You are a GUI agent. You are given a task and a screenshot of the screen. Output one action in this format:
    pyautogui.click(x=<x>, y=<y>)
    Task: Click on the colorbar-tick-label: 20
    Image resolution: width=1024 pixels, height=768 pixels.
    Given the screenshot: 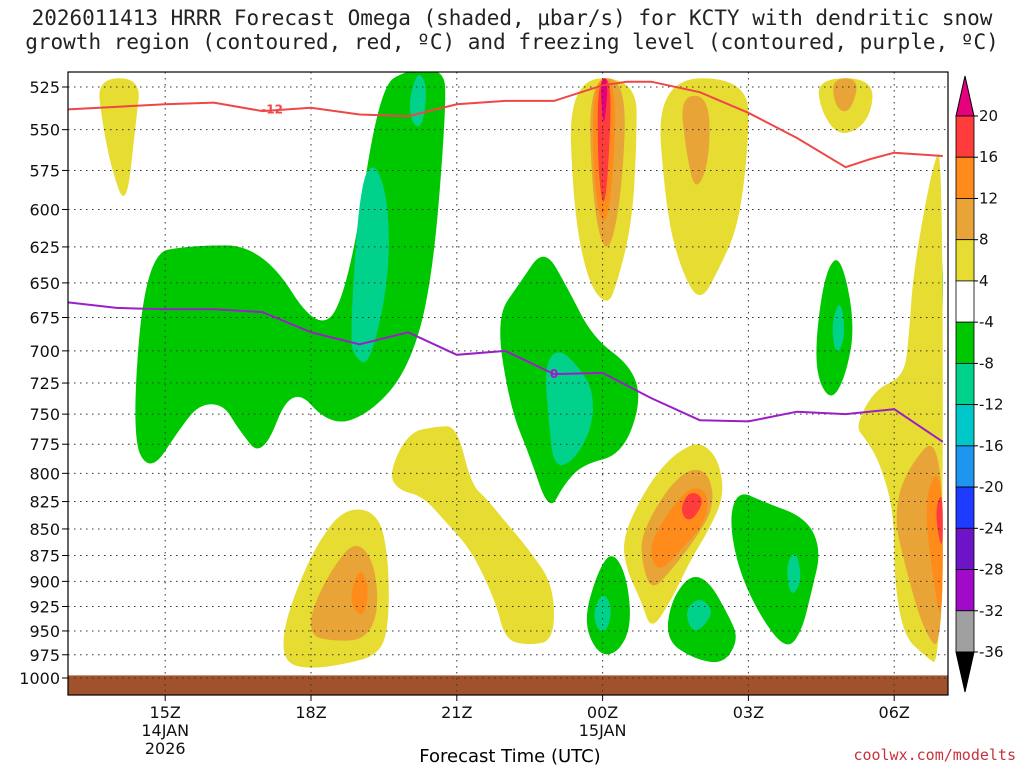 What is the action you would take?
    pyautogui.click(x=988, y=116)
    